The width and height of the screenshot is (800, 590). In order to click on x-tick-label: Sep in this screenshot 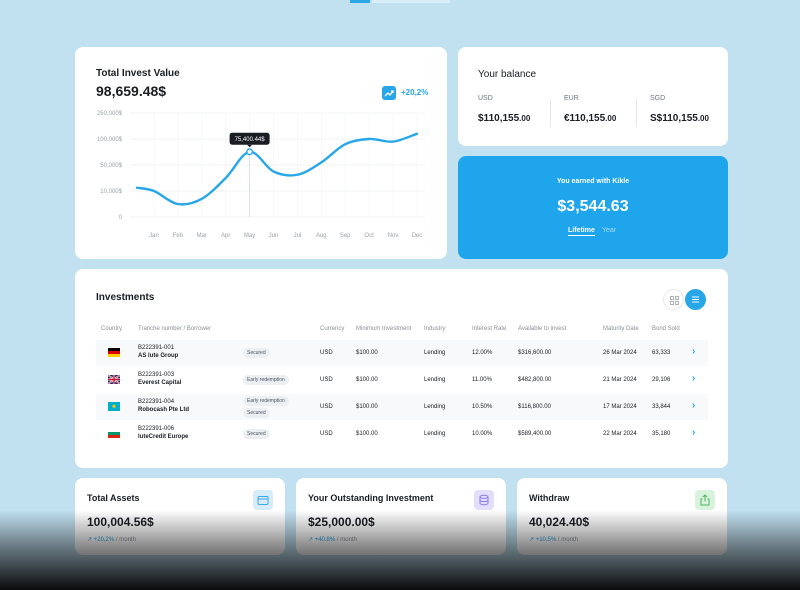, I will do `click(345, 236)`.